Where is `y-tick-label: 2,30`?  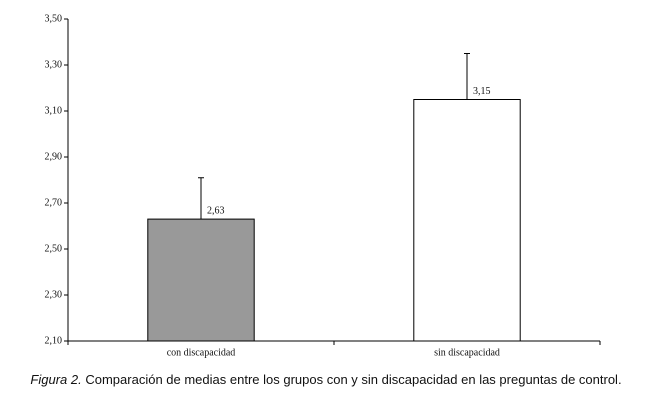
y-tick-label: 2,30 is located at coordinates (54, 294).